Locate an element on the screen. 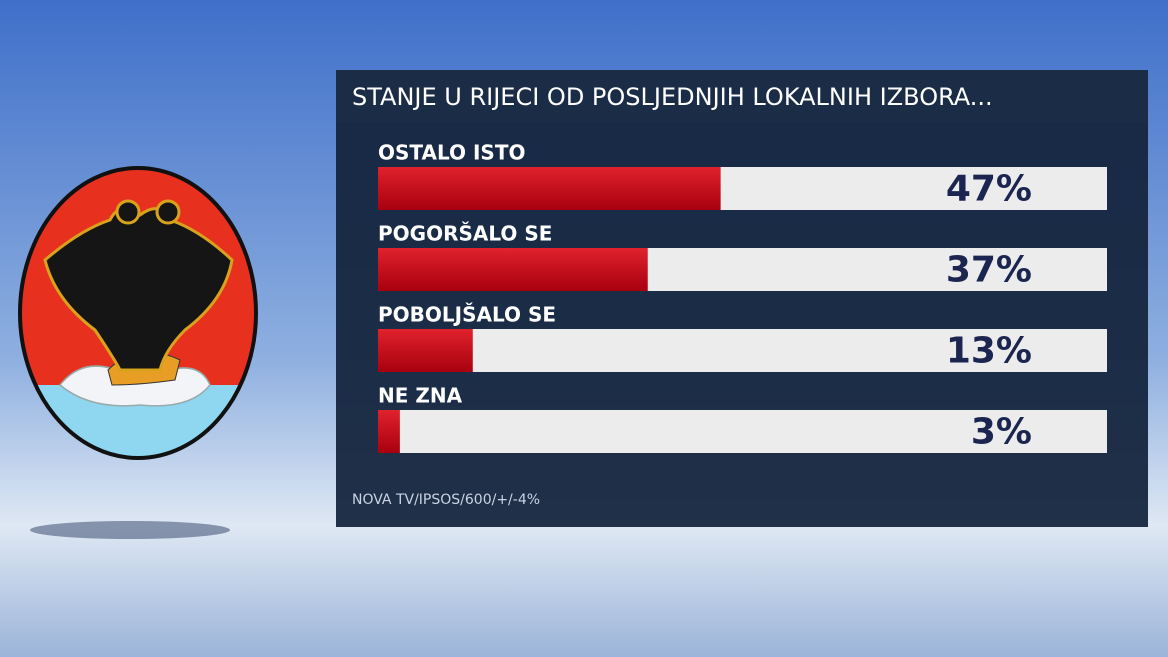 Image resolution: width=1168 pixels, height=657 pixels. title-bar is located at coordinates (742, 96).